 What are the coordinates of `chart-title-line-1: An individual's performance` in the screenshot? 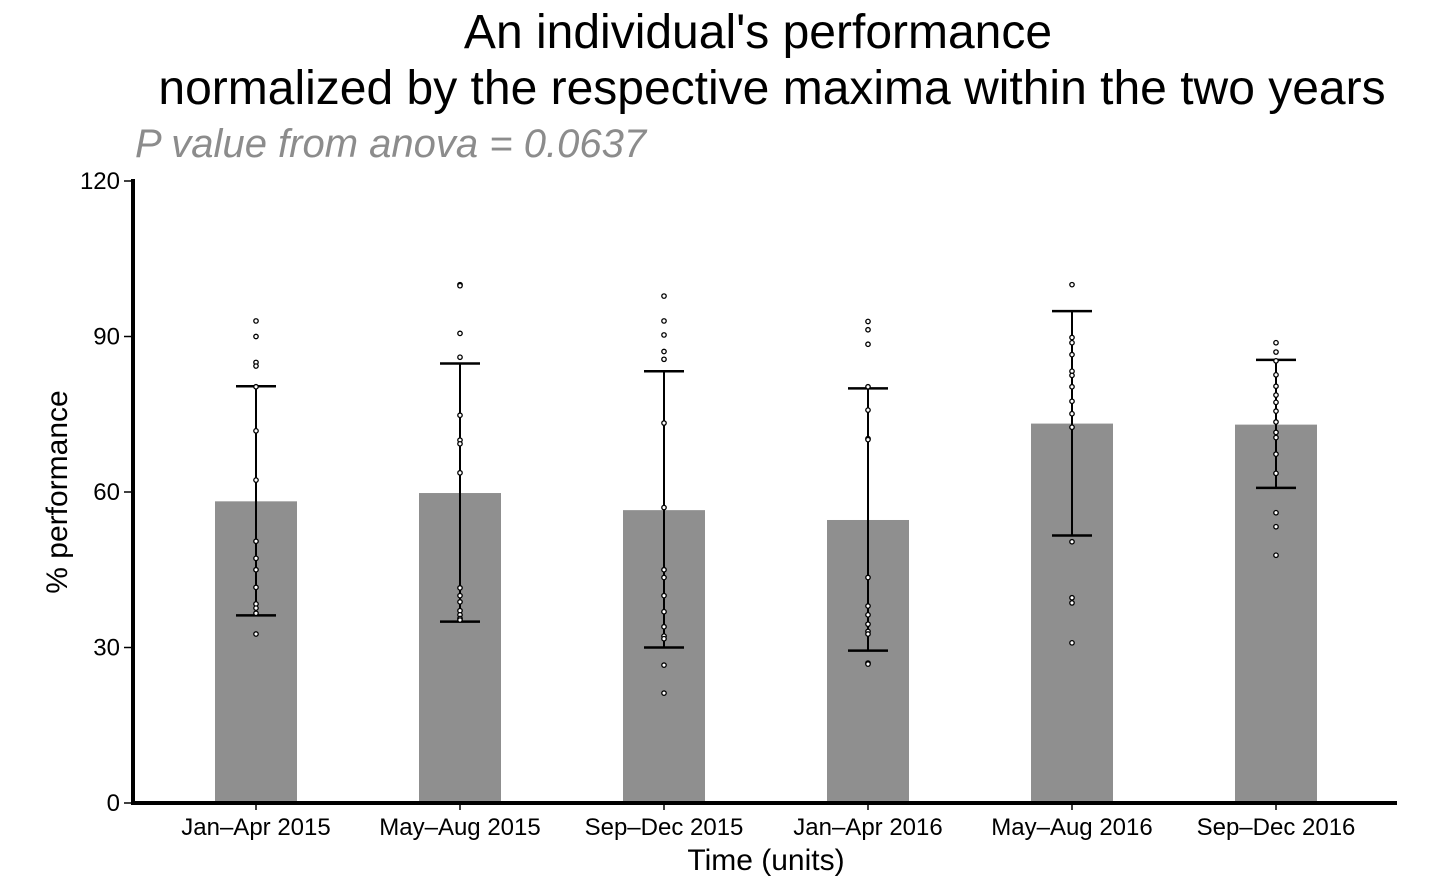 It's located at (758, 32).